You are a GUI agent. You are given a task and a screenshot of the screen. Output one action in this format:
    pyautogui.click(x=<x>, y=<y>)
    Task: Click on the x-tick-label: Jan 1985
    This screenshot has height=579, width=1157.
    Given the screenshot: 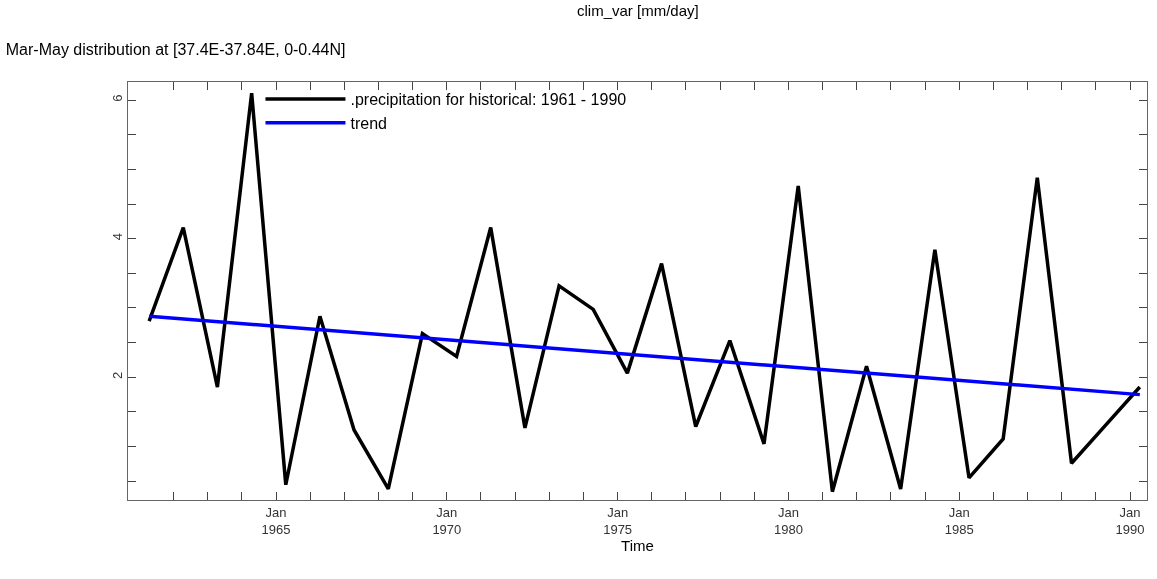 What is the action you would take?
    pyautogui.click(x=959, y=520)
    